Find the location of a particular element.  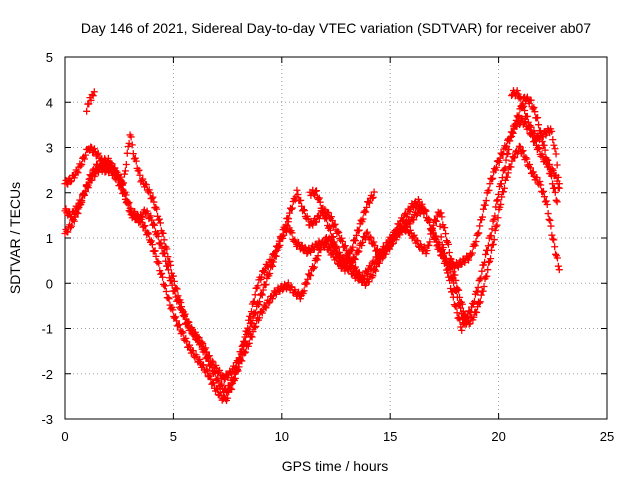

y-tick-label: -2 is located at coordinates (47, 374).